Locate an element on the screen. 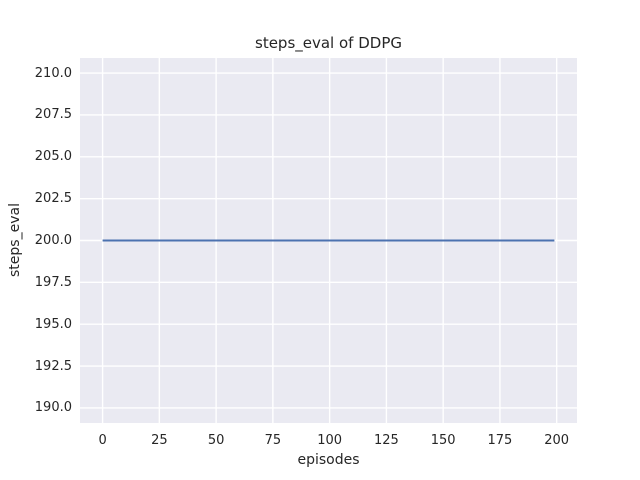  x-tick-label: 125 is located at coordinates (386, 440).